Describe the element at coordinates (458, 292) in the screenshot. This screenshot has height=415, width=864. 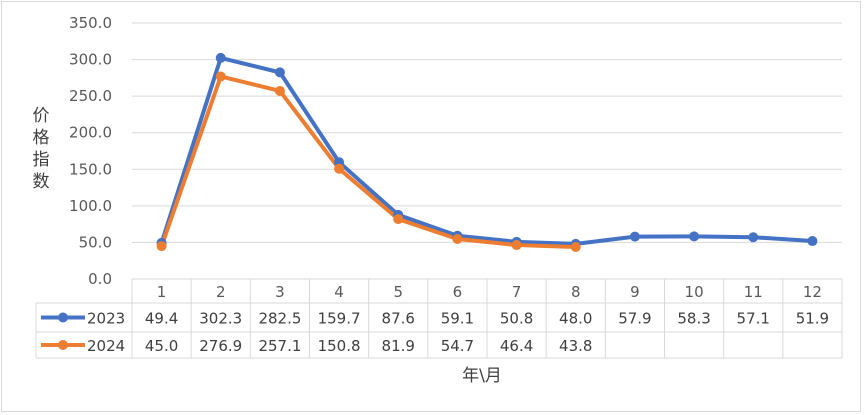
I see `x-tick-label: 6` at that location.